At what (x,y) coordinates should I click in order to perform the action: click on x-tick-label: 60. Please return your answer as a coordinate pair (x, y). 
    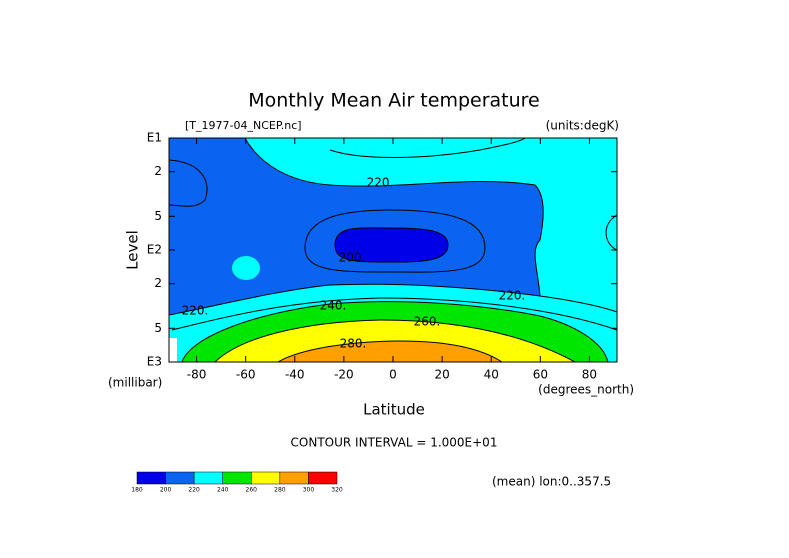
    Looking at the image, I should click on (540, 375).